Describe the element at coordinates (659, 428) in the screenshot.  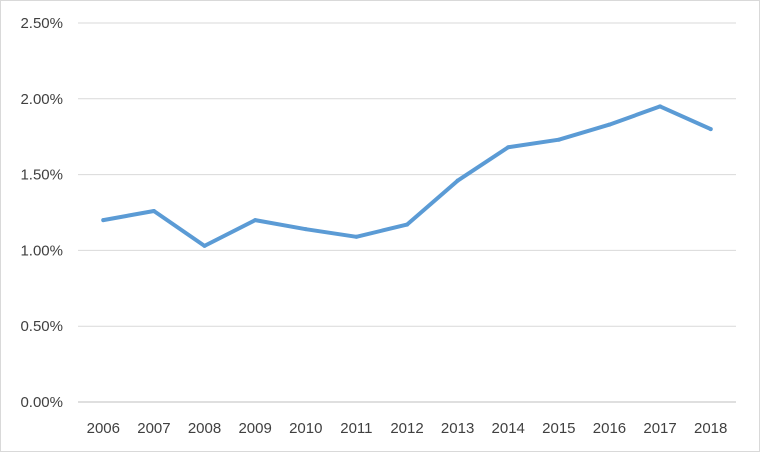
I see `x-tick-label: 2017` at that location.